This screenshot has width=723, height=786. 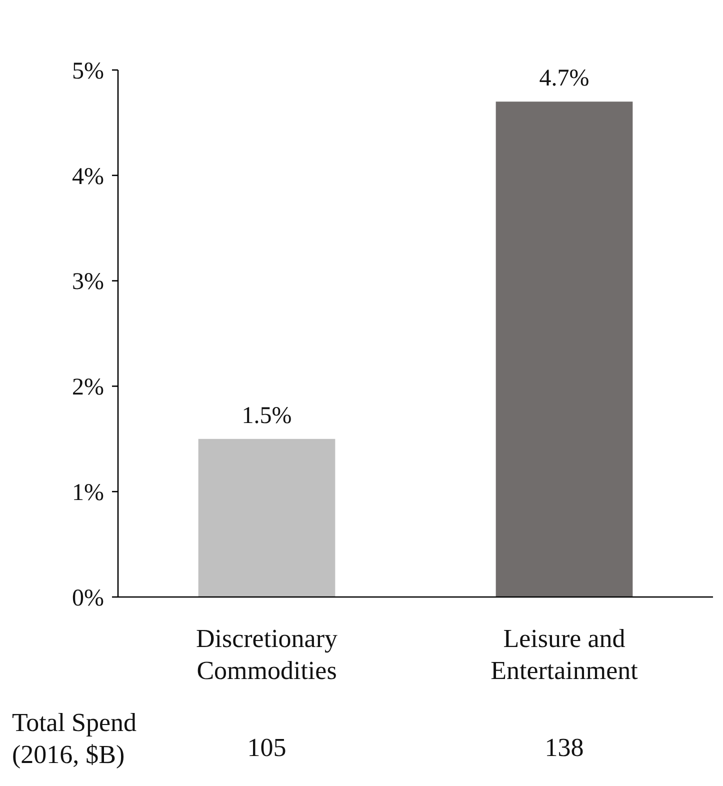 I want to click on data-label: 1.5%, so click(x=267, y=415).